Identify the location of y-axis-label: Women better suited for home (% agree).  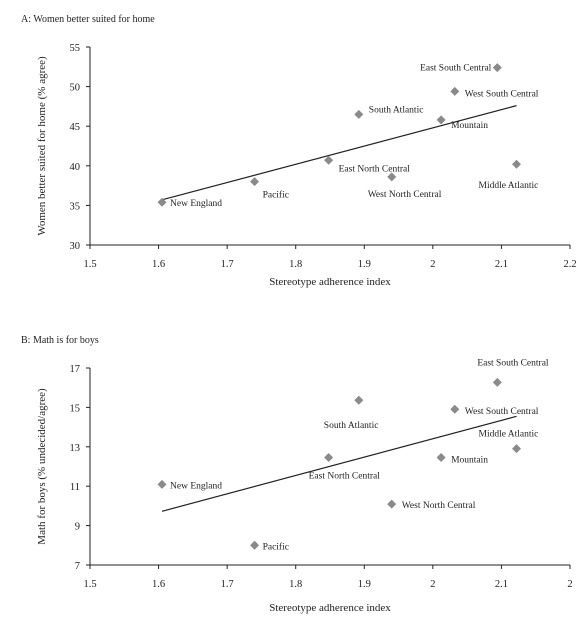
(42, 146).